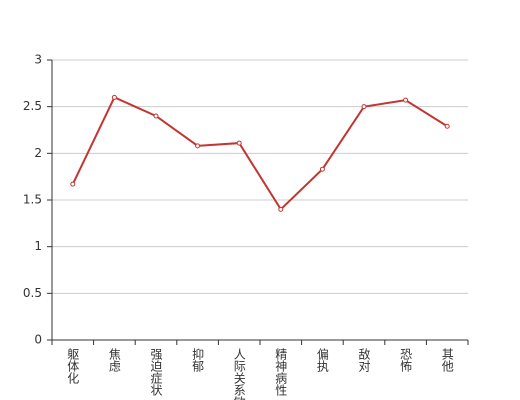  I want to click on y-tick-label: 1.5, so click(32, 200).